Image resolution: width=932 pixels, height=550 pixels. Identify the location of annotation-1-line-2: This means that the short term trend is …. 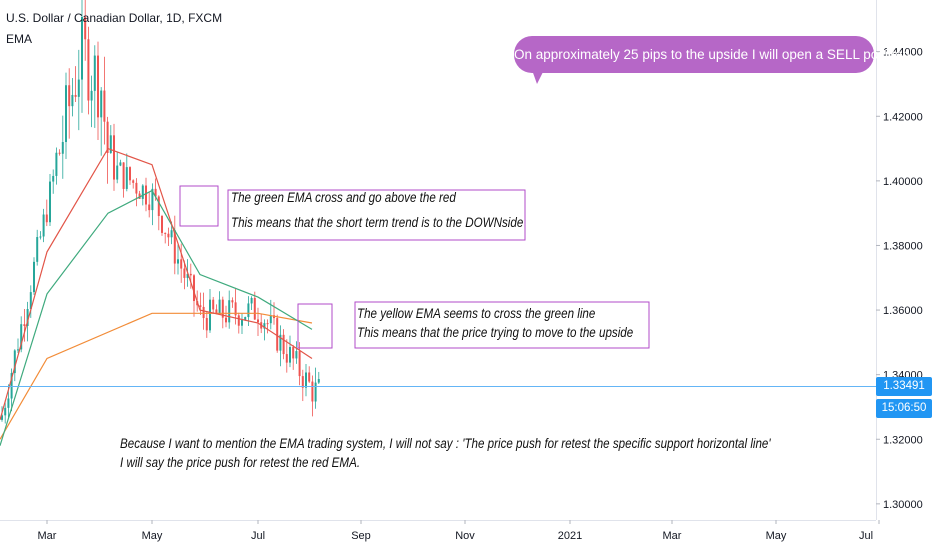
(377, 222).